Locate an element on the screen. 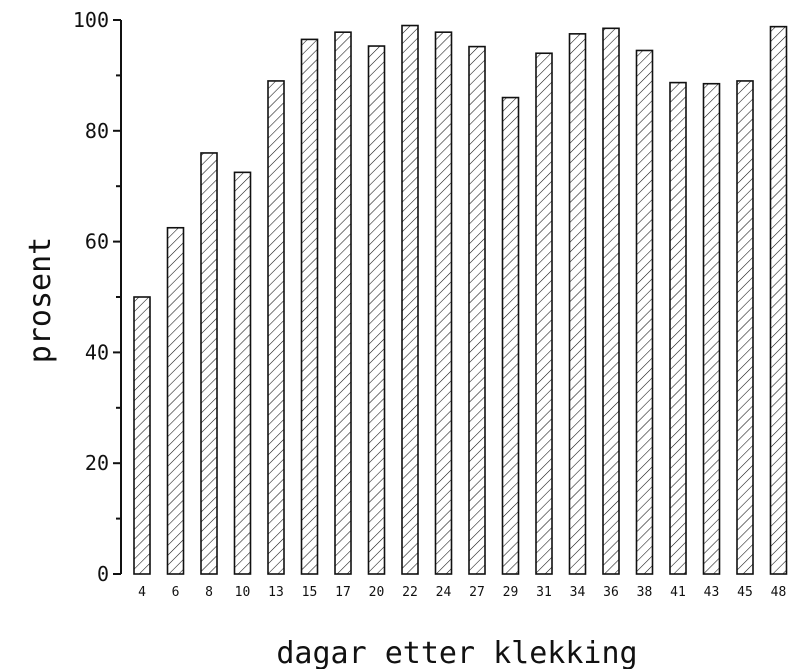  x-tick-label: 45 is located at coordinates (745, 592).